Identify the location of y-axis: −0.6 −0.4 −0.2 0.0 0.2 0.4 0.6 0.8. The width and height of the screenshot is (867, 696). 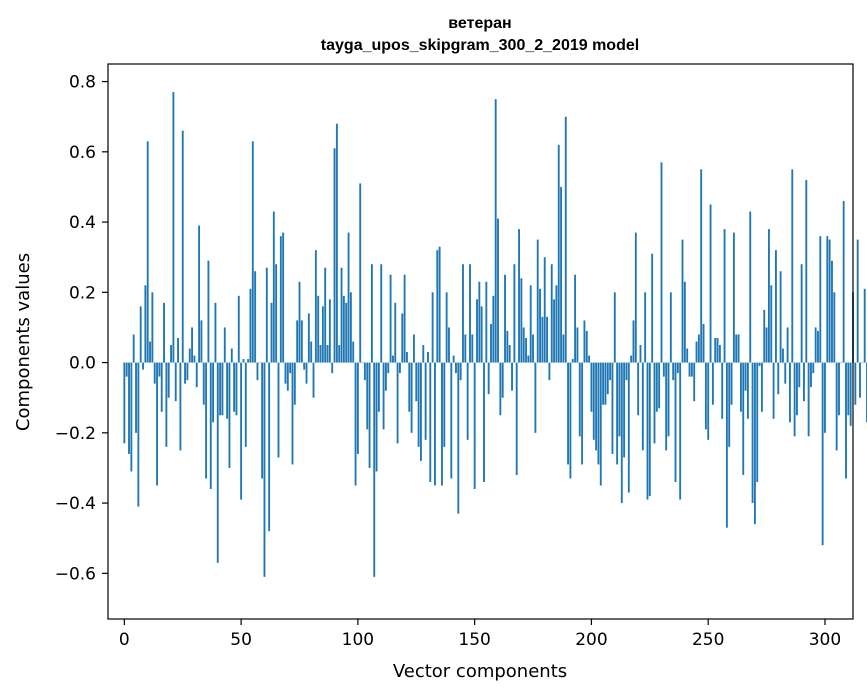
(81, 328).